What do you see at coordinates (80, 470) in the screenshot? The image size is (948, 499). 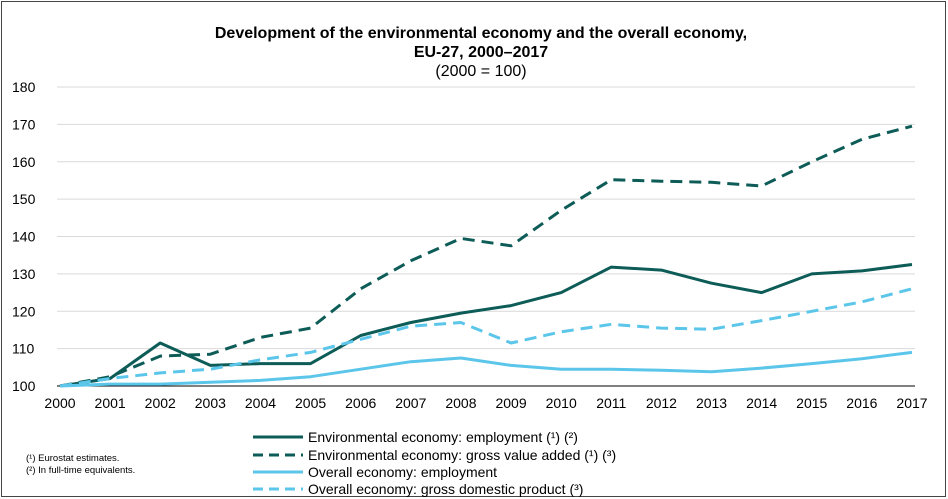 I see `footnote-2: (²) In full-time equivalents.` at bounding box center [80, 470].